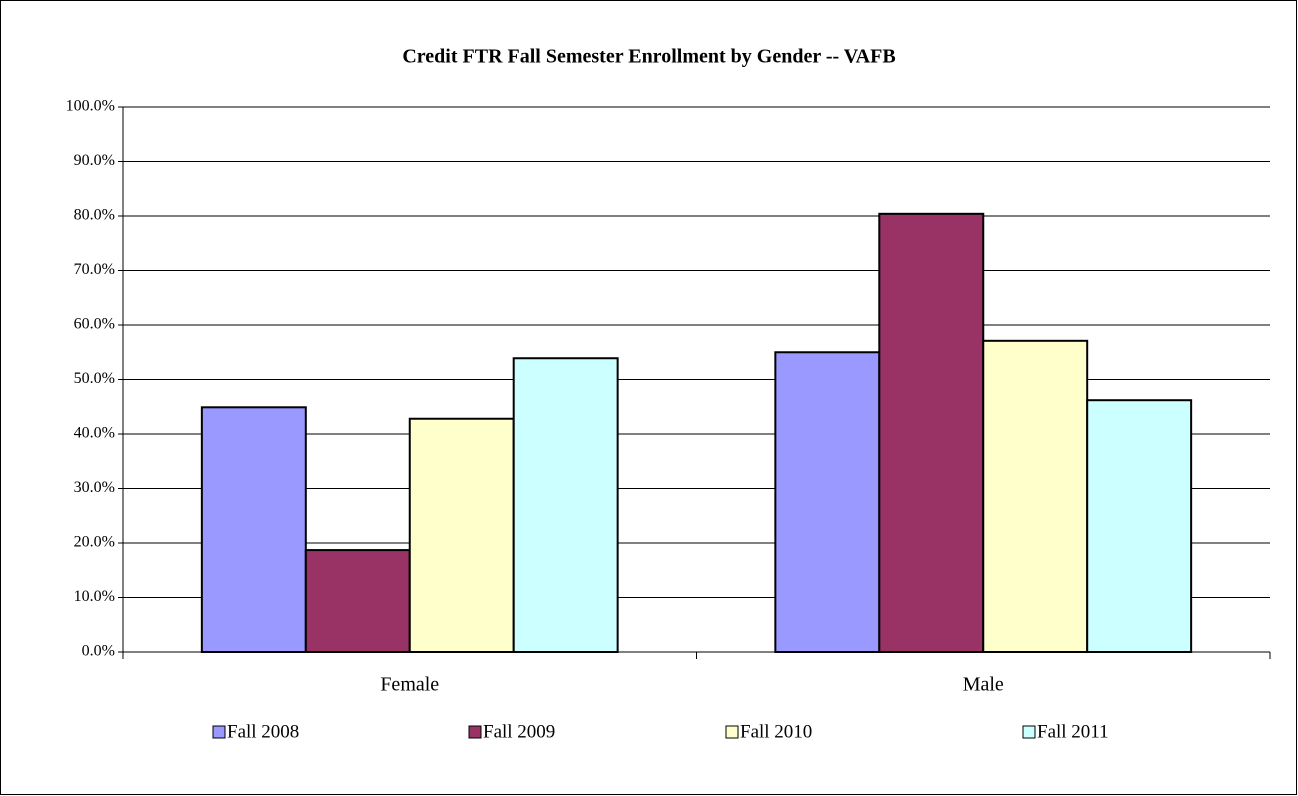 The width and height of the screenshot is (1298, 796). Describe the element at coordinates (94, 433) in the screenshot. I see `y-tick-label: 40.0%` at that location.